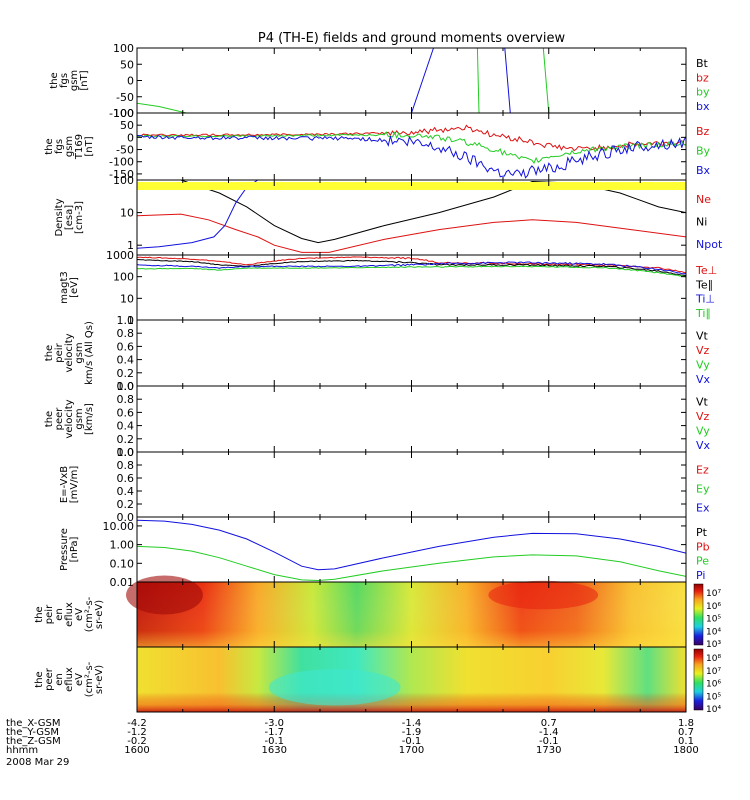  I want to click on y-tick-label: -150, so click(121, 174).